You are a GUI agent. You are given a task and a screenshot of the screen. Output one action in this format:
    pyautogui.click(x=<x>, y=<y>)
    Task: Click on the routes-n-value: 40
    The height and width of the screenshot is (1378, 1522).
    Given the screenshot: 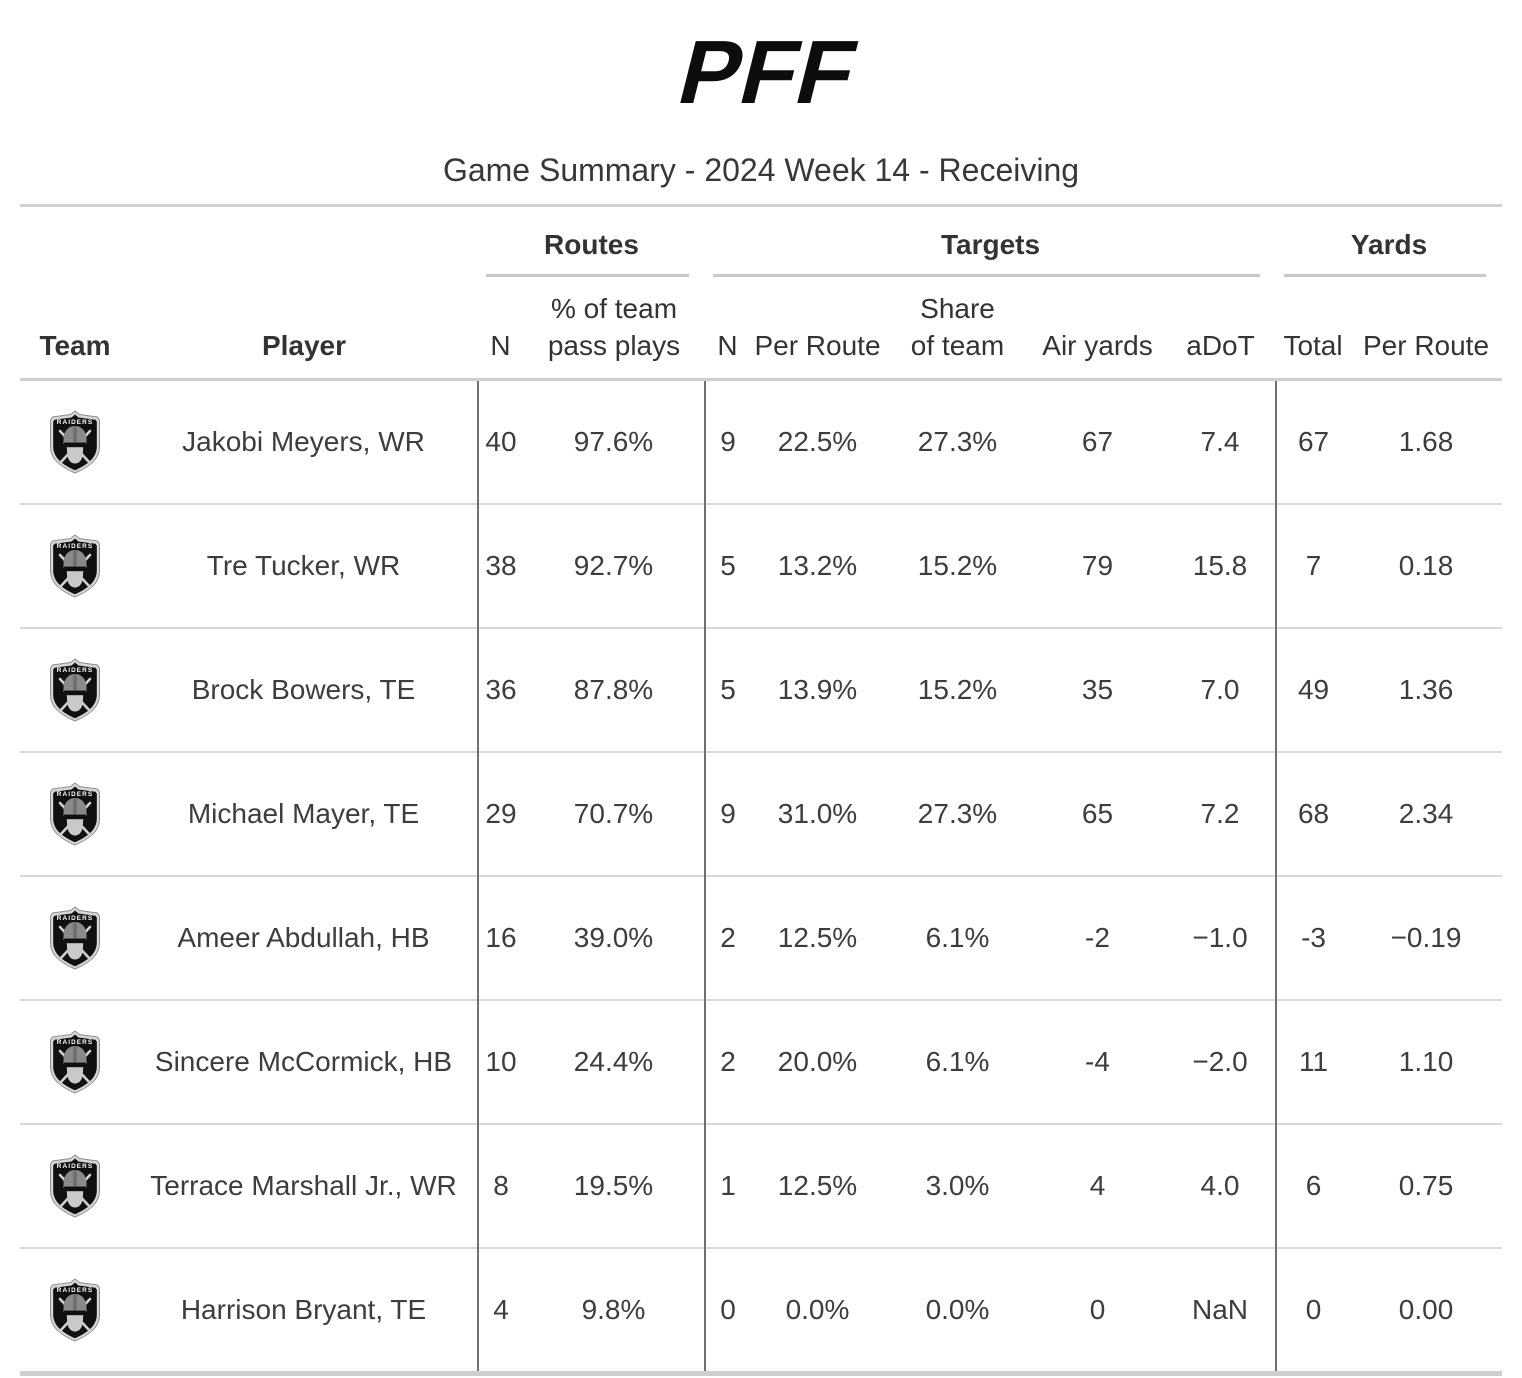 What is the action you would take?
    pyautogui.click(x=501, y=441)
    